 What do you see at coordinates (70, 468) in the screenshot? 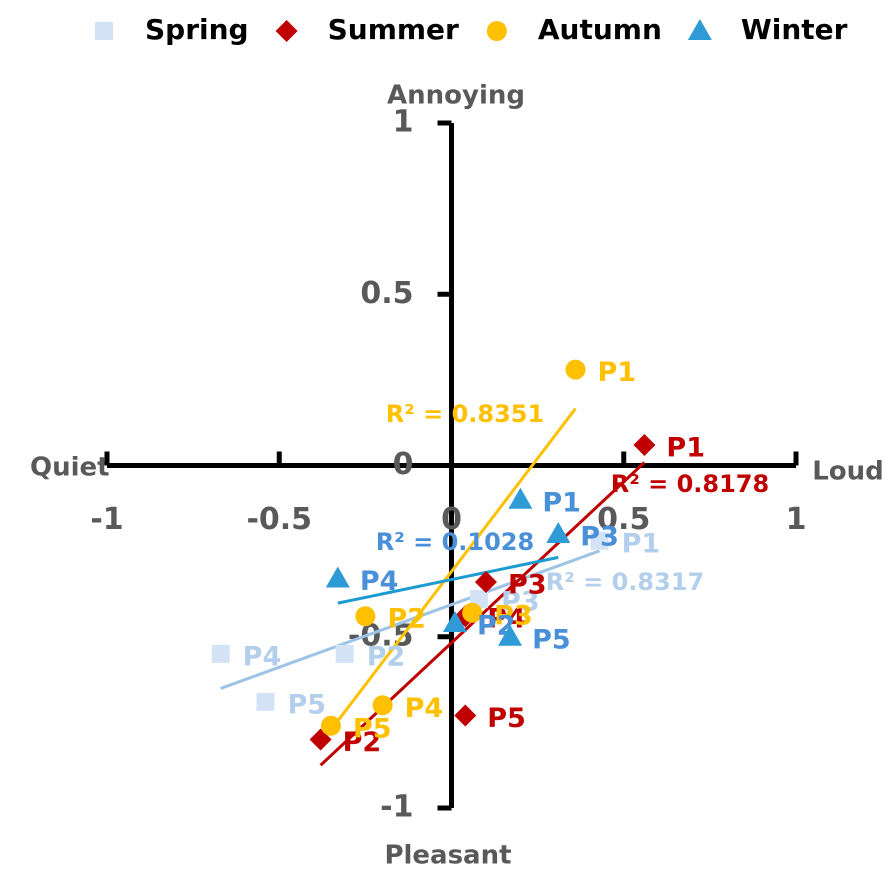
I see `x-label-left: Quiet` at bounding box center [70, 468].